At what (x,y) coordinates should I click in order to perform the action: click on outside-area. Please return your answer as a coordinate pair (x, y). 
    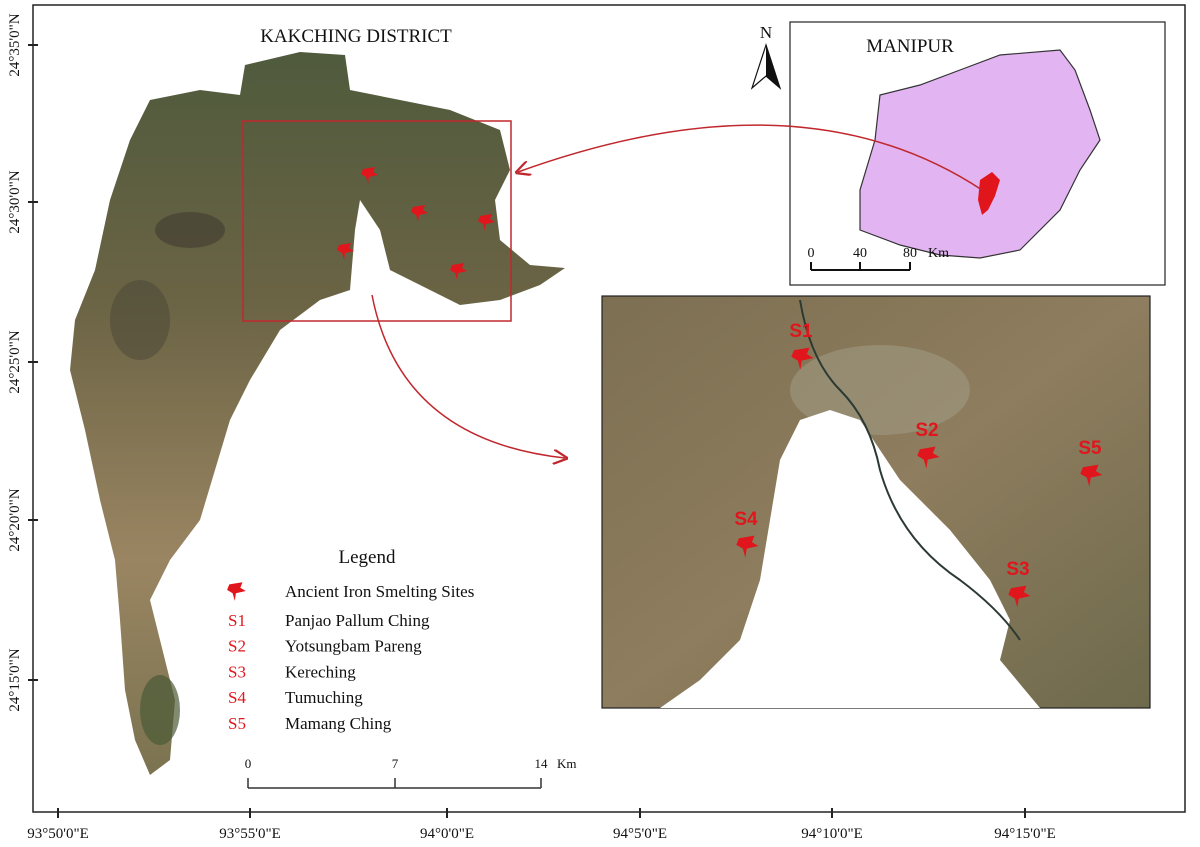
    Looking at the image, I should click on (850, 559).